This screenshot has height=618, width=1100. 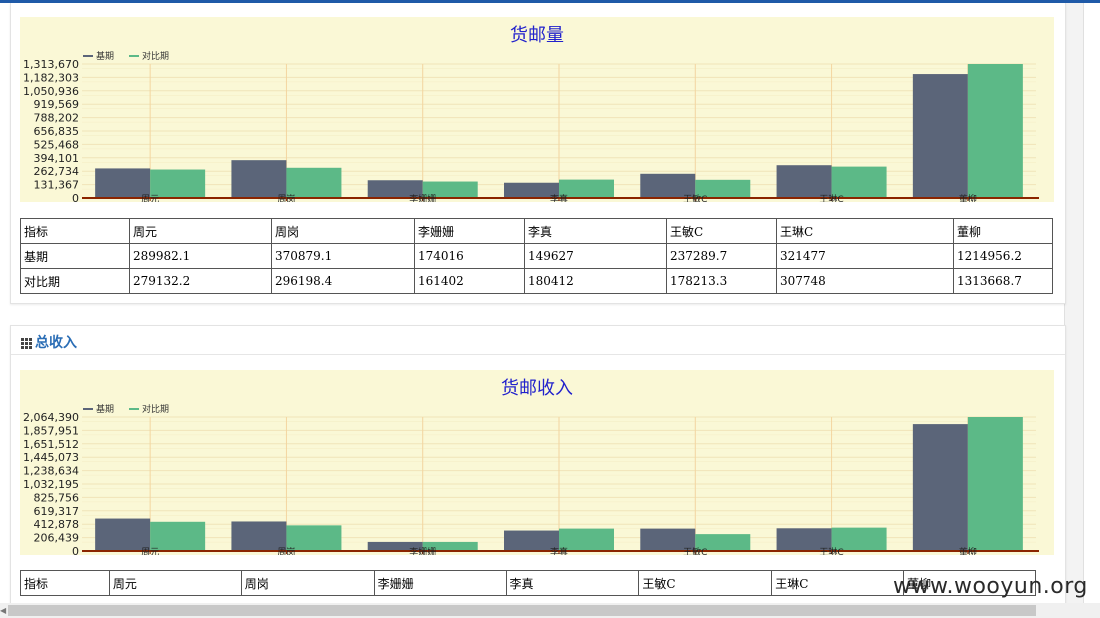 I want to click on table-cell: 178213.3, so click(x=721, y=281).